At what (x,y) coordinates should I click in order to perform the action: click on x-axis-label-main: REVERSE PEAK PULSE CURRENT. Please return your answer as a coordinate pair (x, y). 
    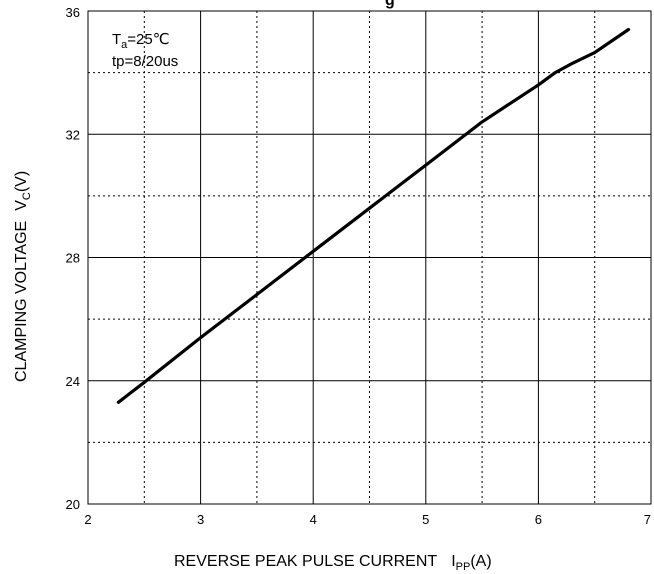
    Looking at the image, I should click on (305, 561).